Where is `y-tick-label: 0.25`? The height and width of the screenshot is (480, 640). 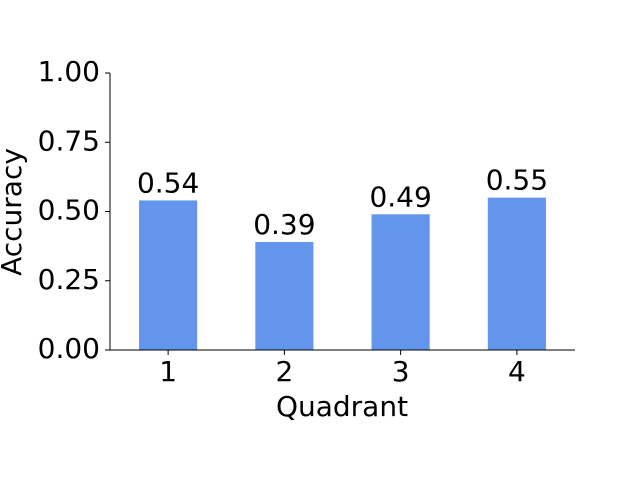
y-tick-label: 0.25 is located at coordinates (69, 279).